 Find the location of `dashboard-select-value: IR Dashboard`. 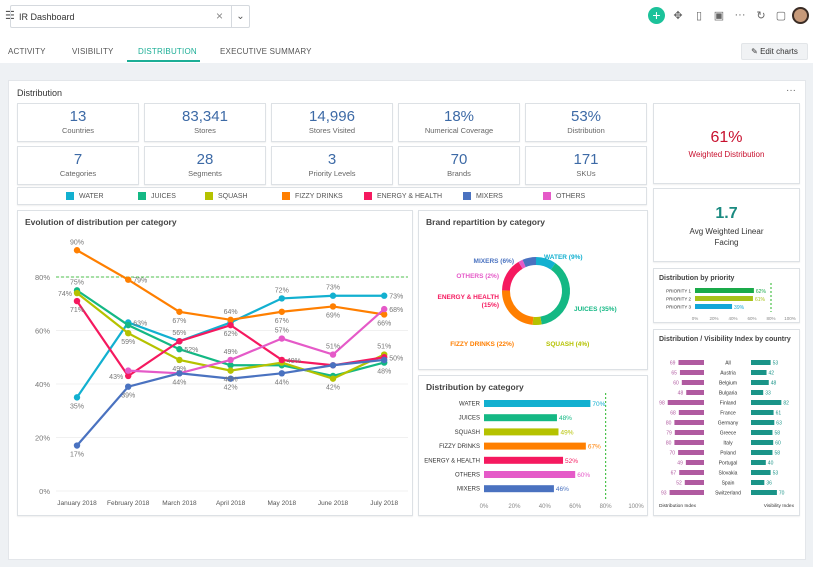

dashboard-select-value: IR Dashboard is located at coordinates (47, 17).